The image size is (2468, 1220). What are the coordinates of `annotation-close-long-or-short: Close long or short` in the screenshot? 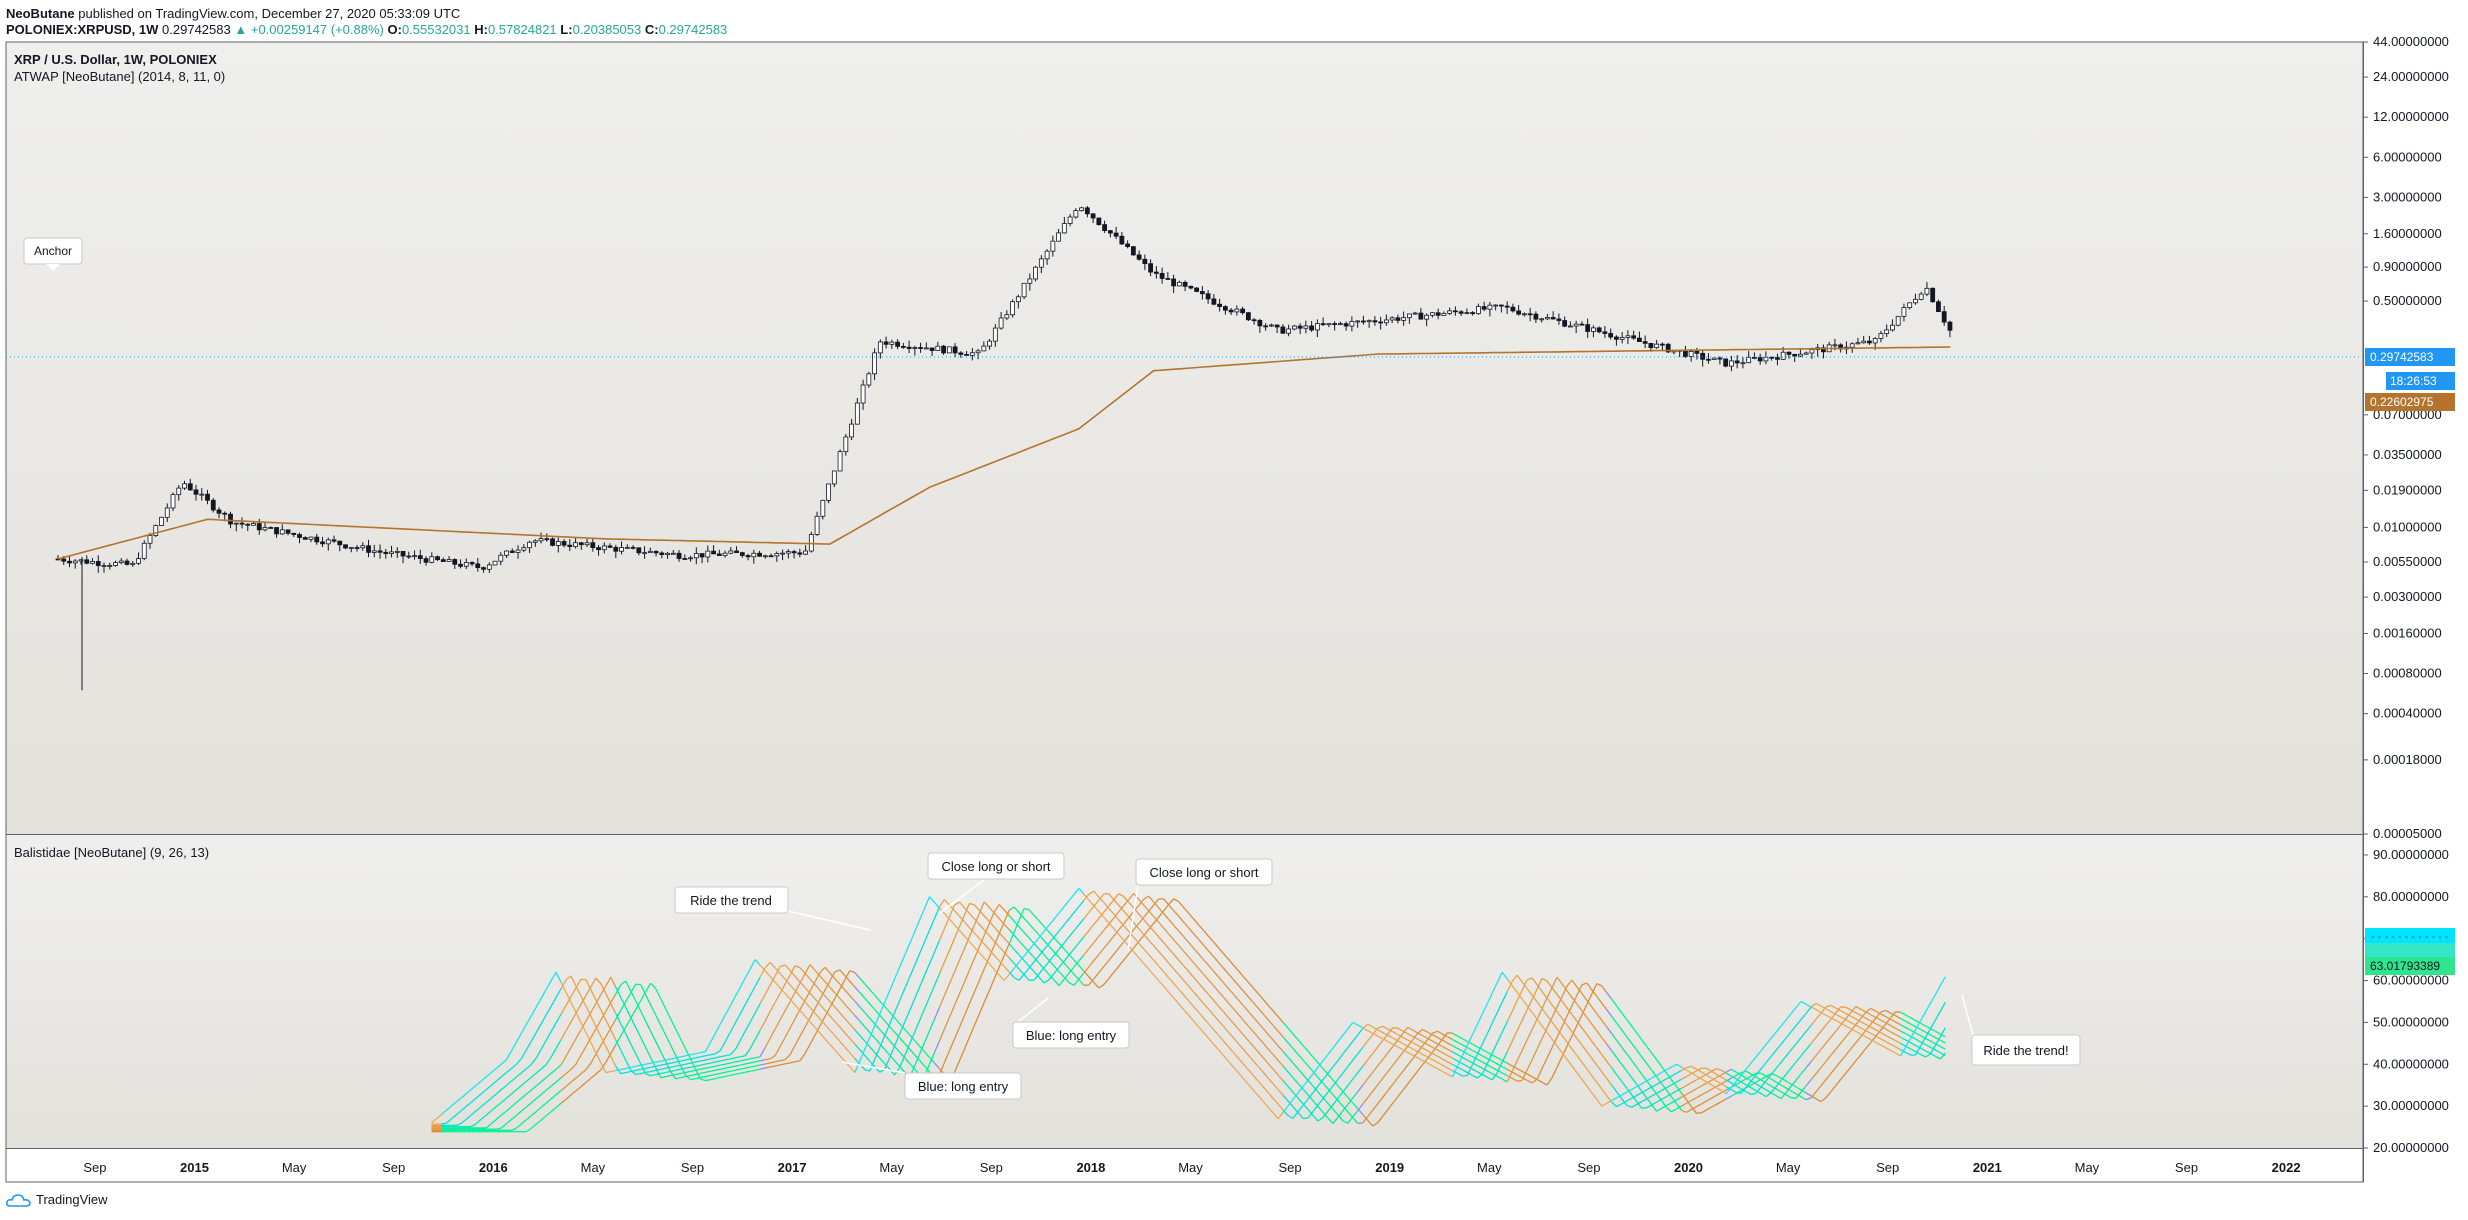 It's located at (996, 883).